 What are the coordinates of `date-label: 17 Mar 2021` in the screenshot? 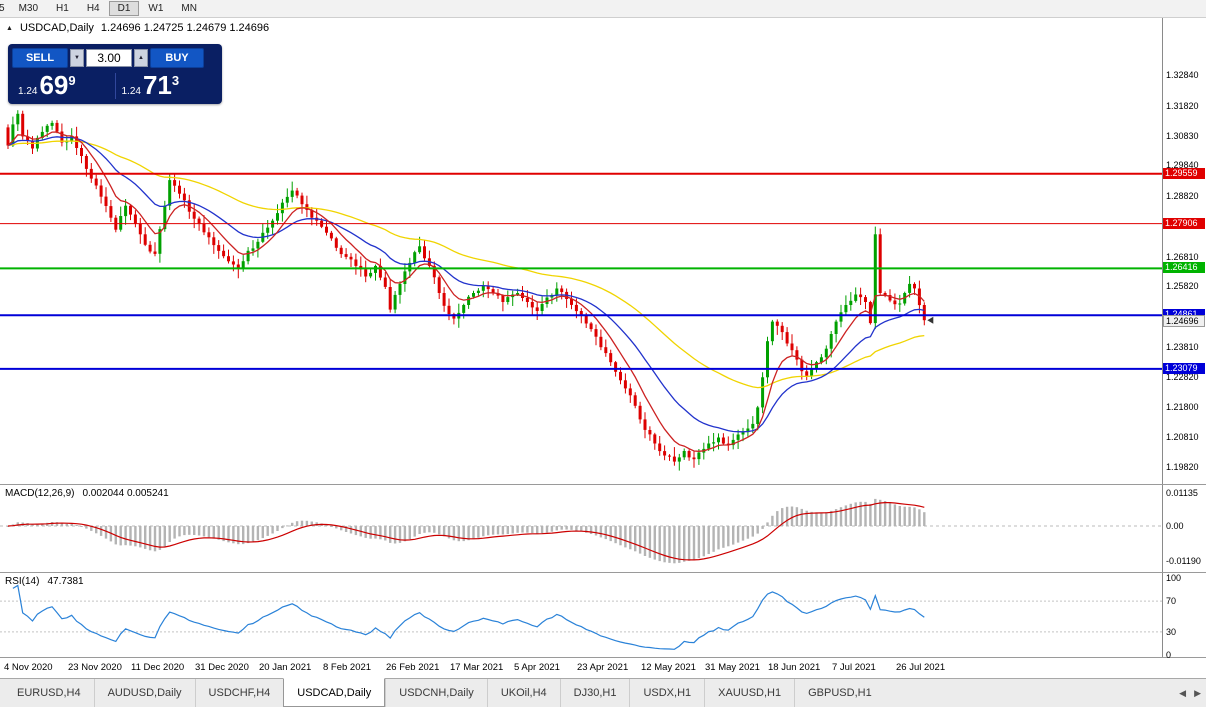 It's located at (477, 667).